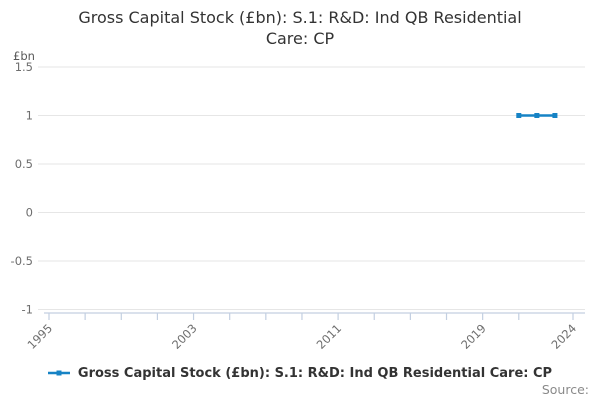 The height and width of the screenshot is (400, 600). Describe the element at coordinates (22, 261) in the screenshot. I see `y-tick-label: -0.5` at that location.